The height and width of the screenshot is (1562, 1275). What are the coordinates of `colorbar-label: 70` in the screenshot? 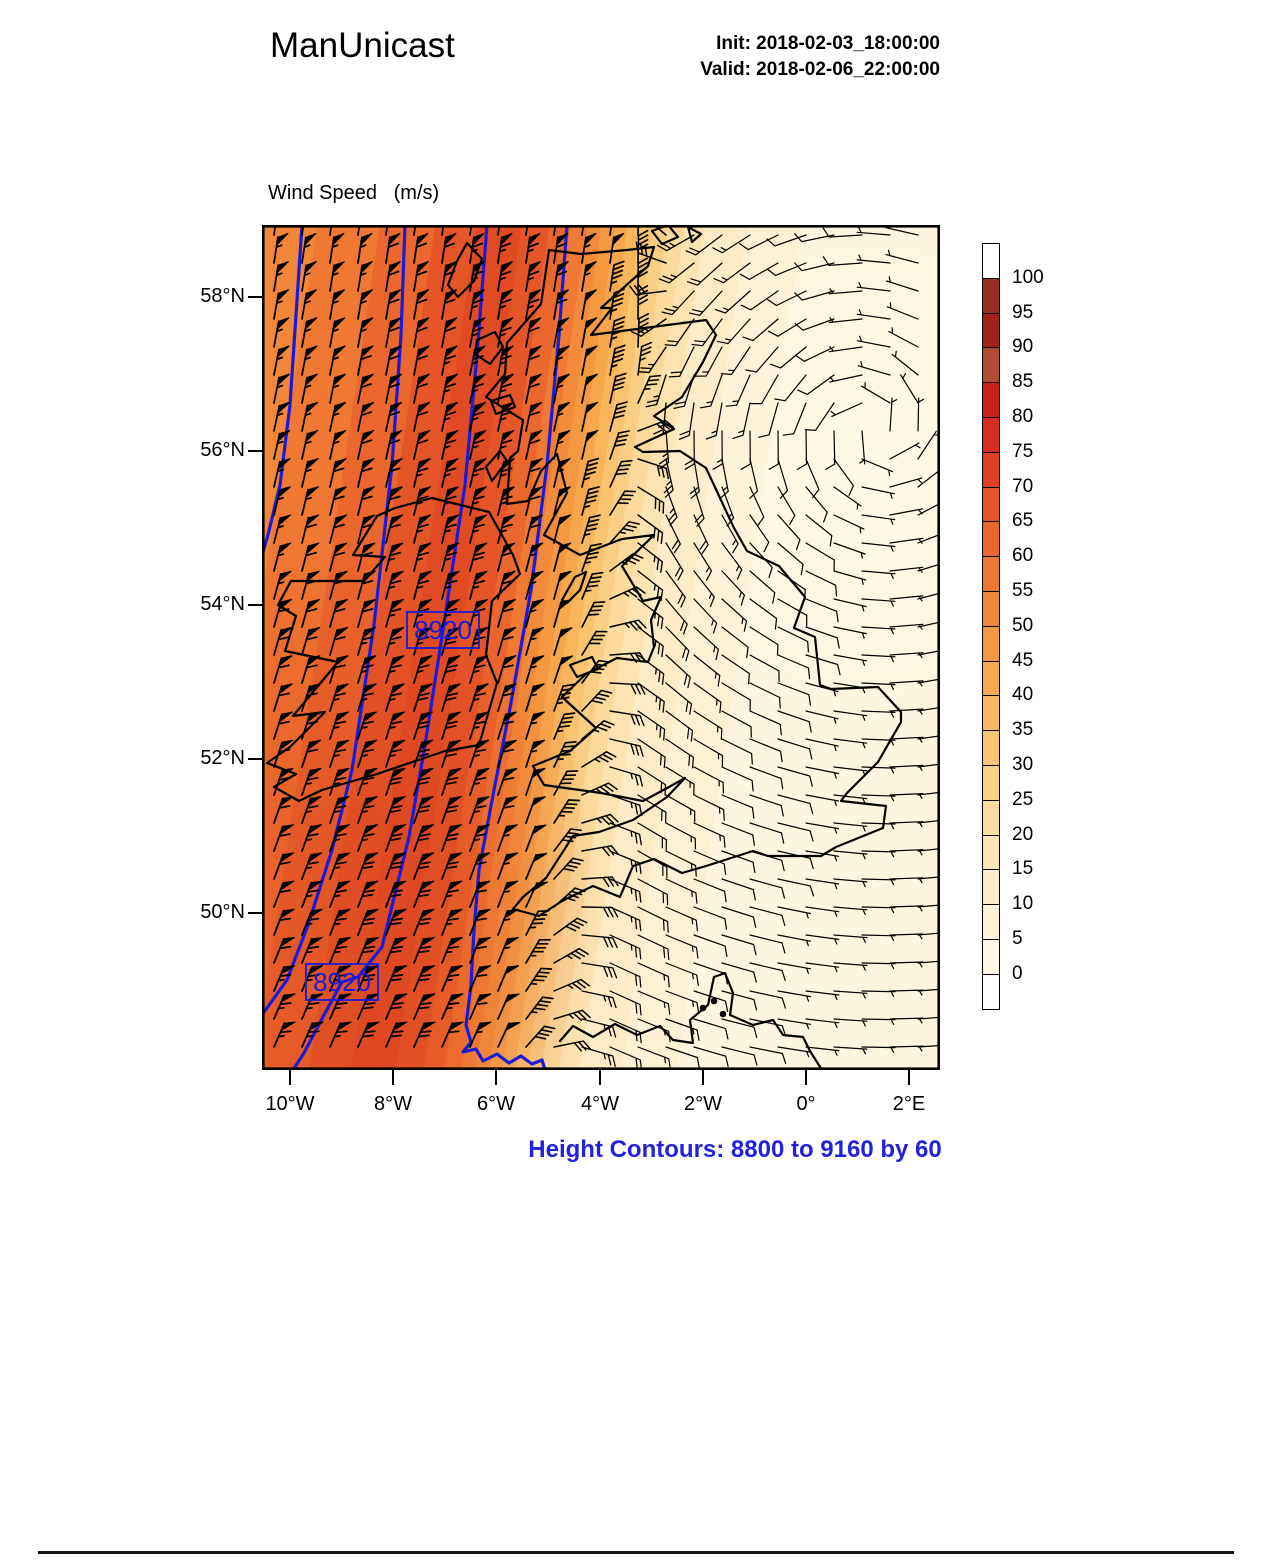 It's located at (1023, 486).